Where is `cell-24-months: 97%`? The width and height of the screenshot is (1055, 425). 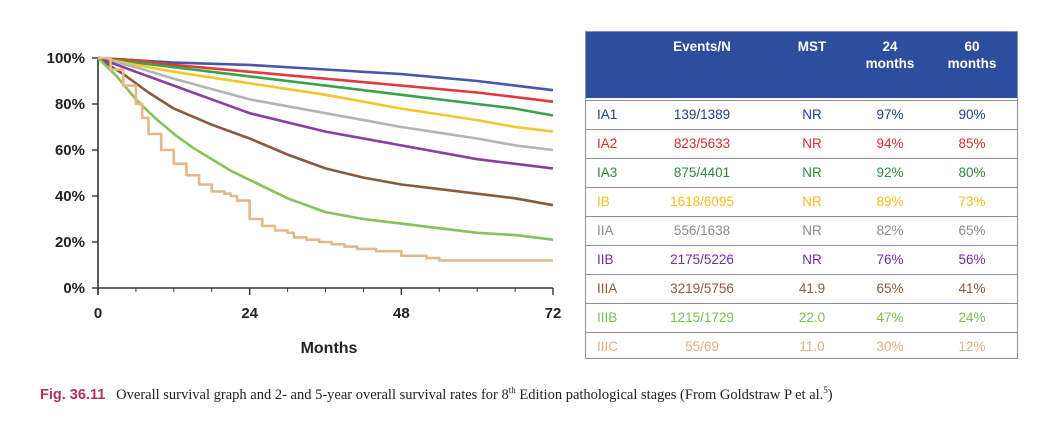 cell-24-months: 97% is located at coordinates (890, 114).